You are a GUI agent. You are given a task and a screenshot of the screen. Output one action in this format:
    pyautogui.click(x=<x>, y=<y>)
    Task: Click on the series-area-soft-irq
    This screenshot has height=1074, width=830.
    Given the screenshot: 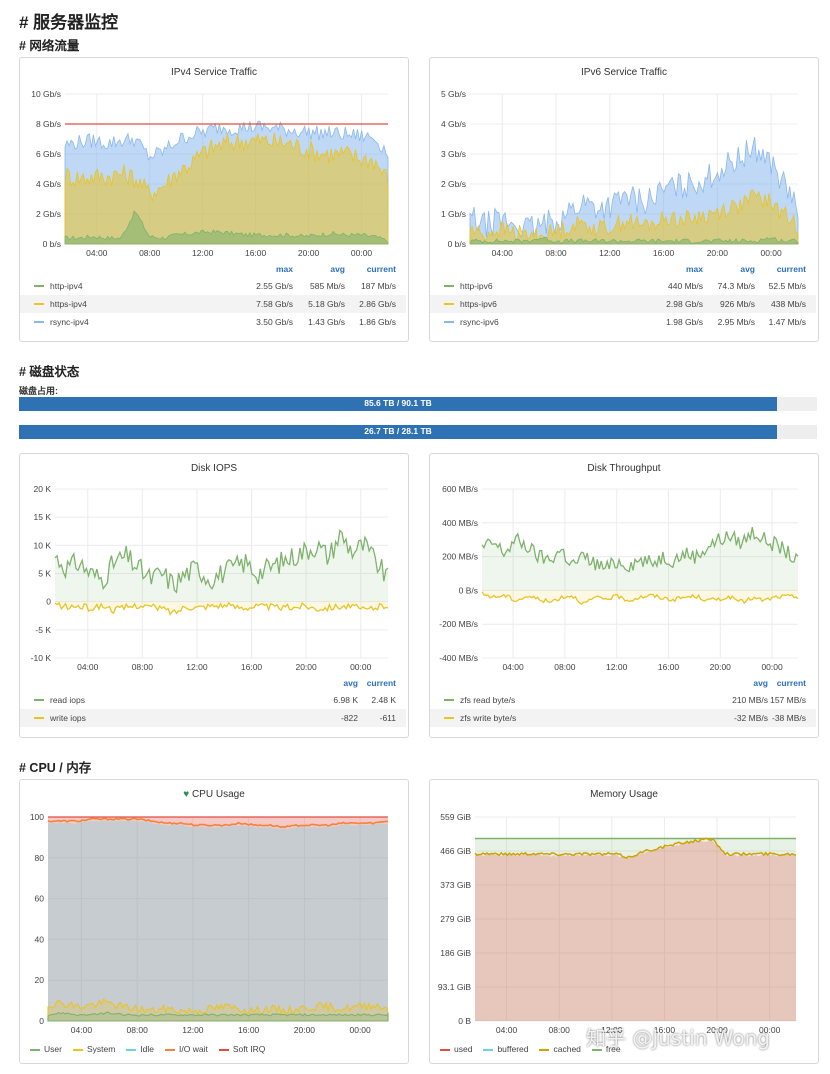 What is the action you would take?
    pyautogui.click(x=218, y=919)
    